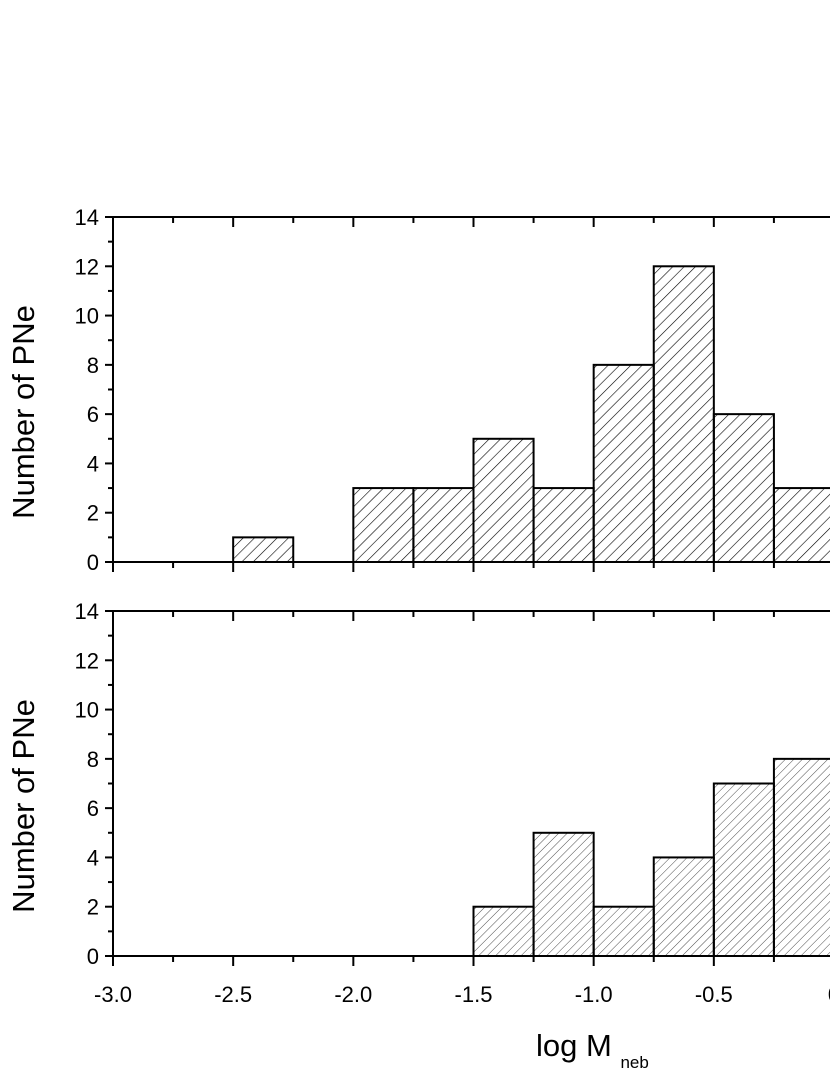 The image size is (830, 1075). What do you see at coordinates (93, 907) in the screenshot?
I see `bottom-y-tick-label: 2` at bounding box center [93, 907].